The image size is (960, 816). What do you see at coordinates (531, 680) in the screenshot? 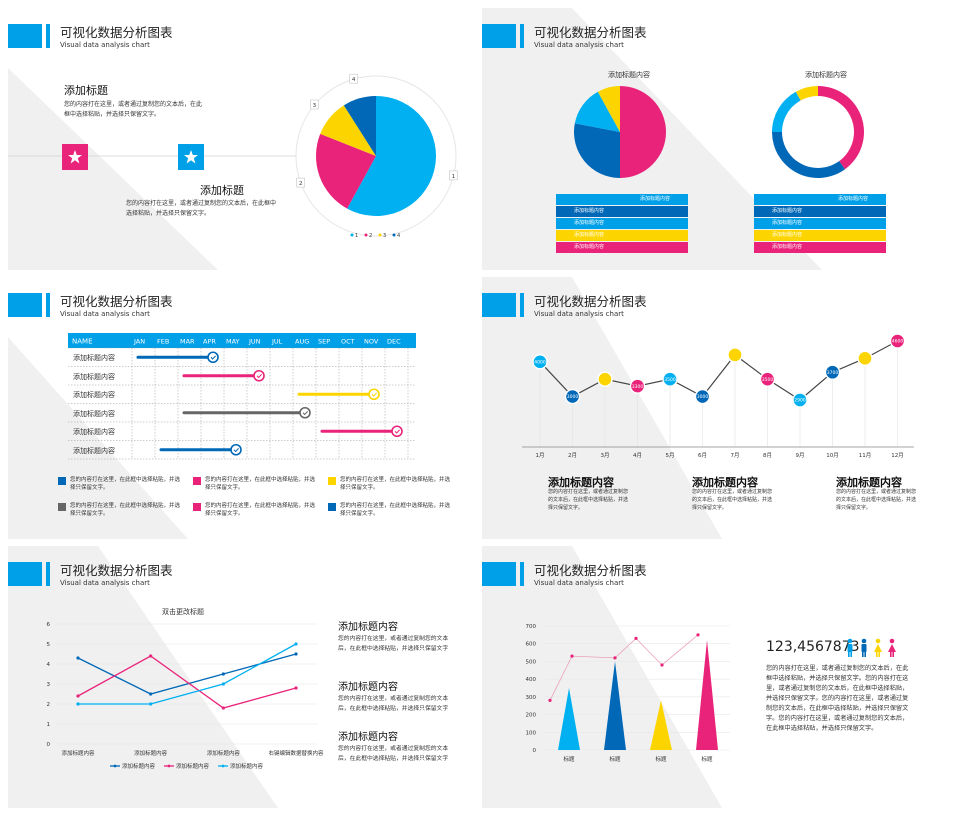
I see `y-tick-label: 400` at bounding box center [531, 680].